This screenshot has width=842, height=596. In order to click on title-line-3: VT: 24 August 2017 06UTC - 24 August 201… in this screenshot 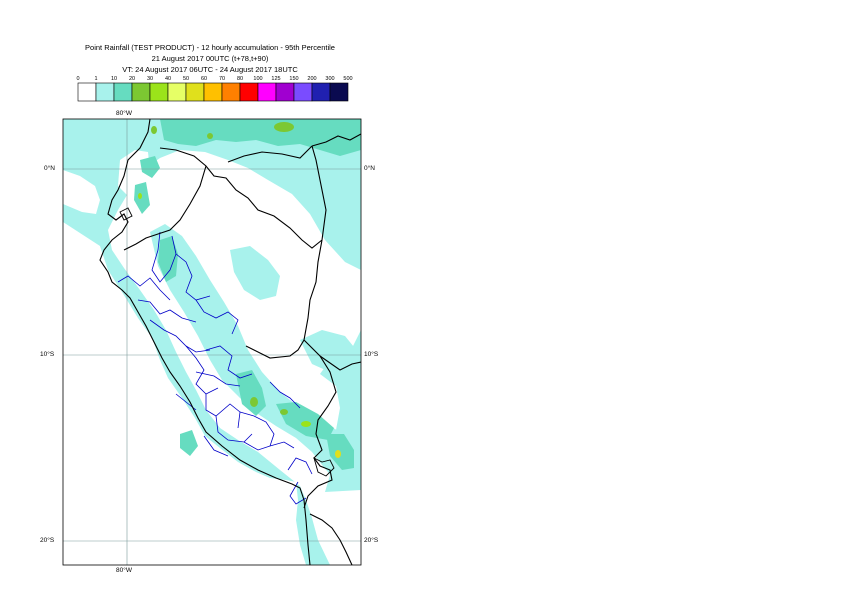, I will do `click(210, 69)`.